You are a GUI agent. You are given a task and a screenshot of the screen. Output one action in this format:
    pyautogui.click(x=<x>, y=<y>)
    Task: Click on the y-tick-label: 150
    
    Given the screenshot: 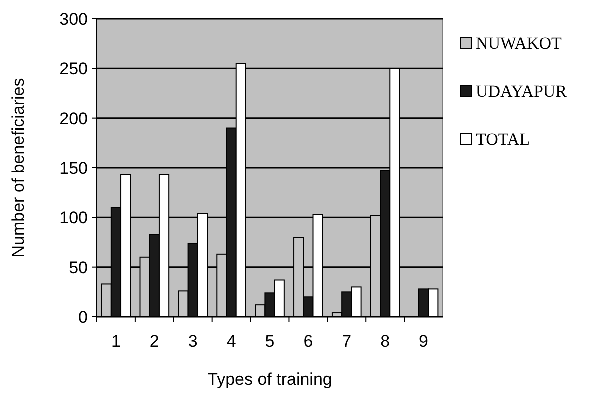 What is the action you would take?
    pyautogui.click(x=74, y=168)
    